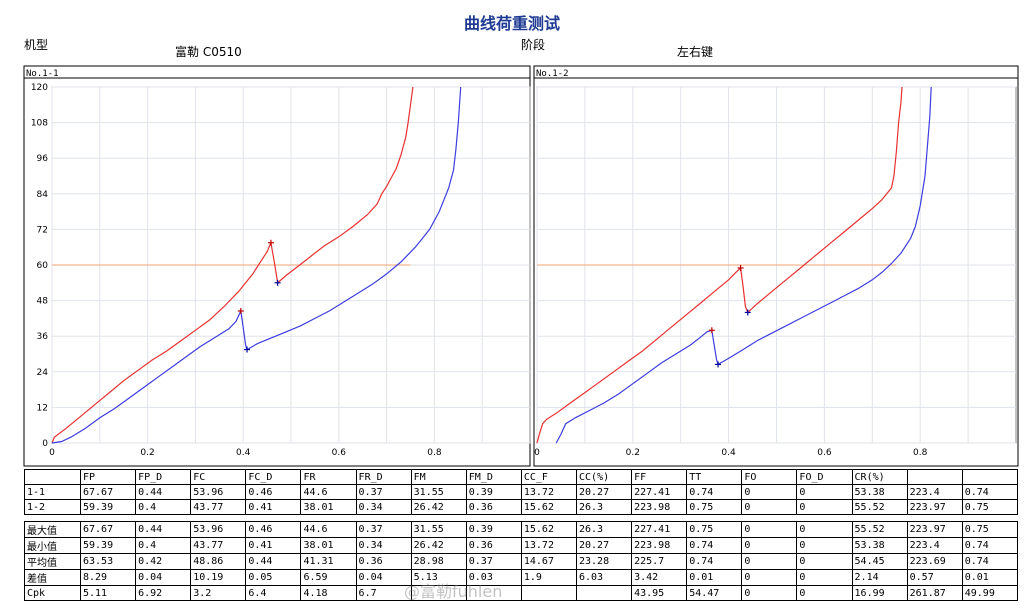  What do you see at coordinates (383, 545) in the screenshot?
I see `table-cell: 0.34` at bounding box center [383, 545].